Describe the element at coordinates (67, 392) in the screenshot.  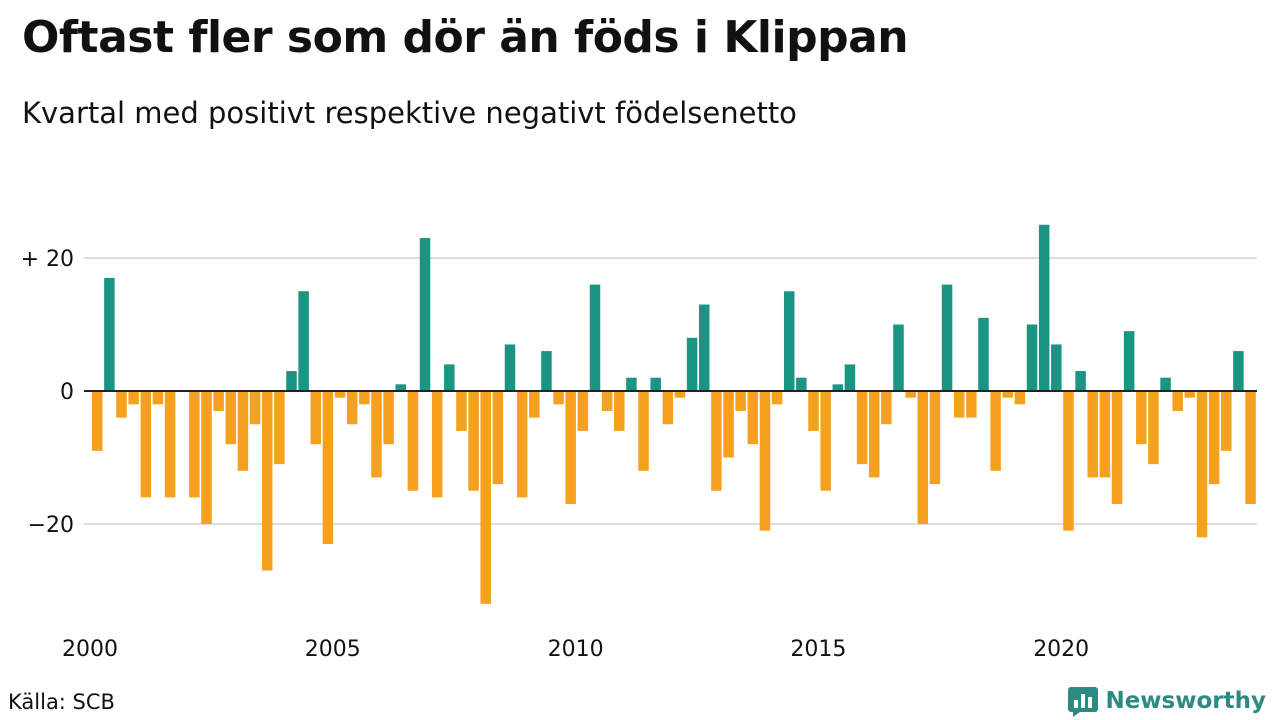
I see `y-tick-label: 0` at that location.